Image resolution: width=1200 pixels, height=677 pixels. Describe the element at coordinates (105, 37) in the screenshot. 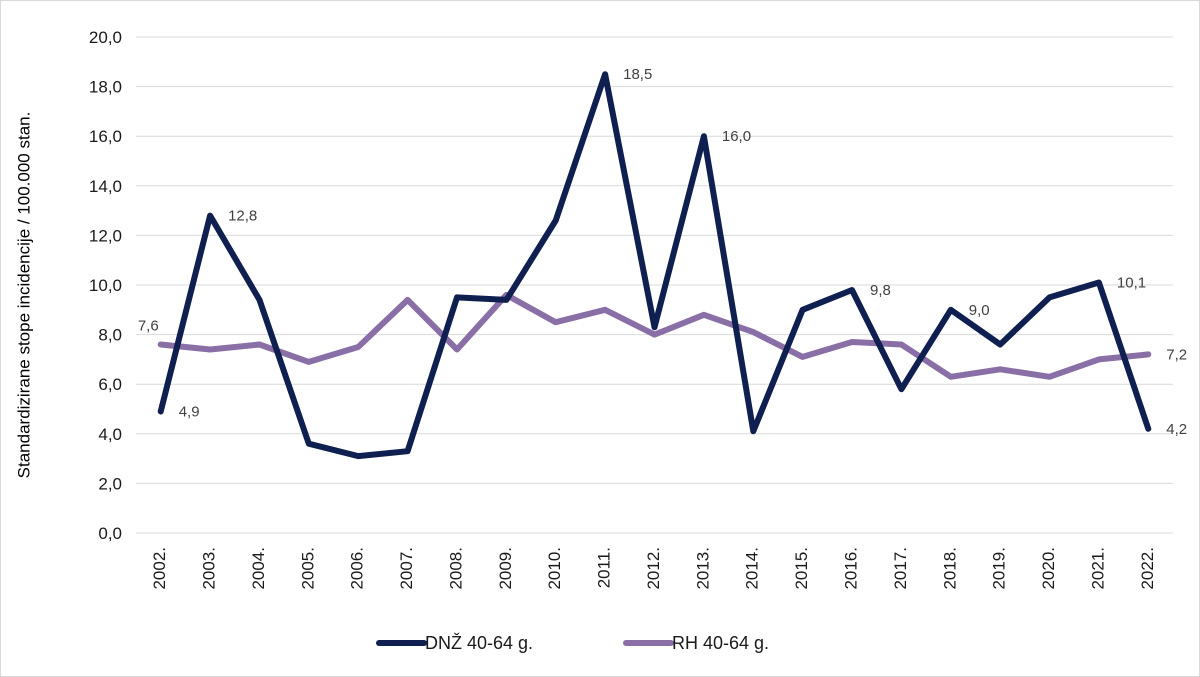

I see `y-tick-label: 20,0` at that location.